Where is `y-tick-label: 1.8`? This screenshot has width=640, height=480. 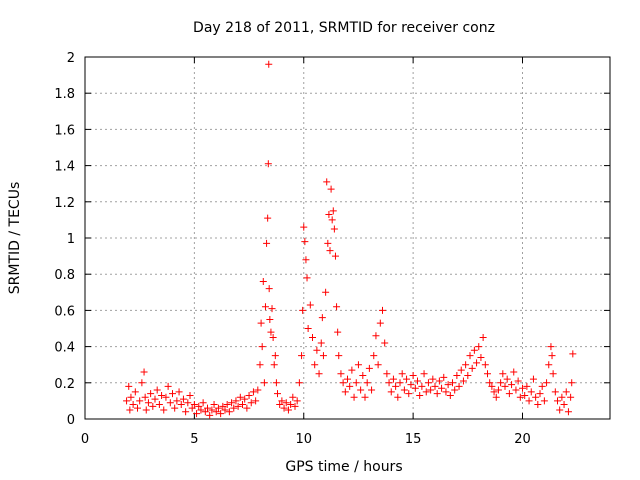 y-tick-label: 1.8 is located at coordinates (64, 94).